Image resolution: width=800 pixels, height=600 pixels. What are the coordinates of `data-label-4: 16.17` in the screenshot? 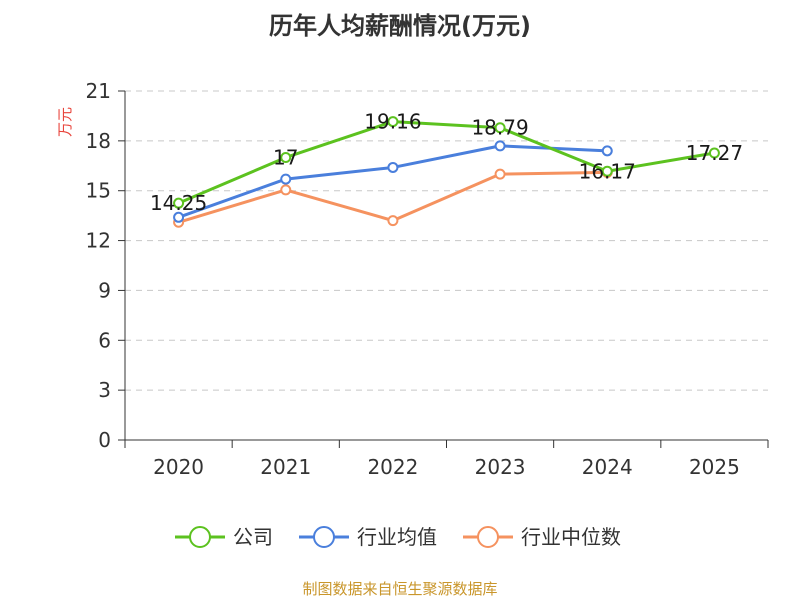 It's located at (607, 171).